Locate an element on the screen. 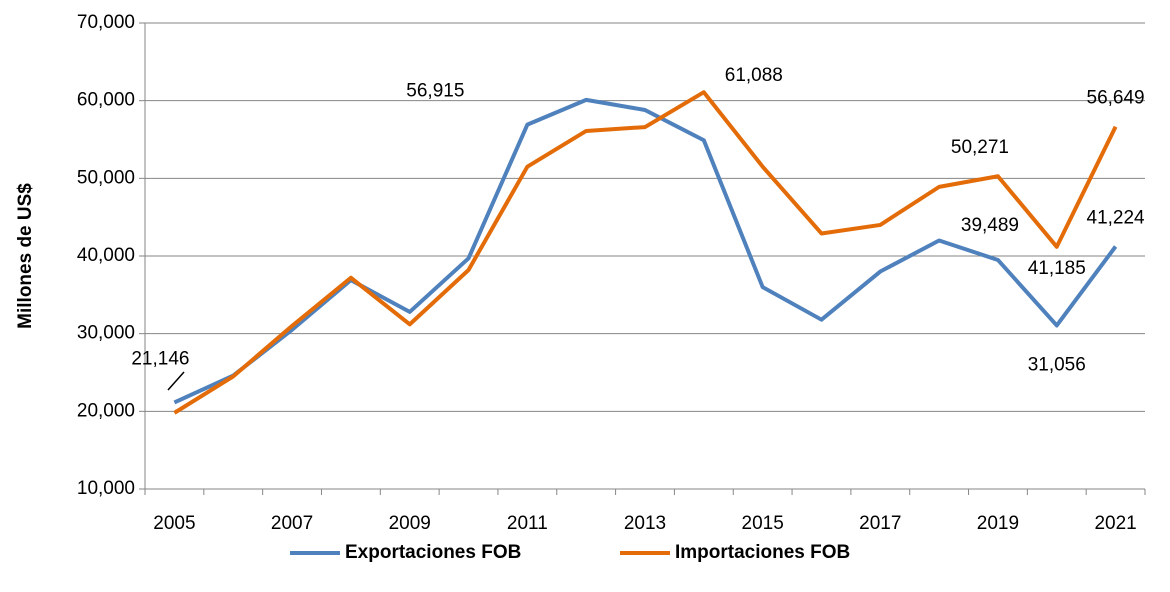 Image resolution: width=1170 pixels, height=592 pixels. legend-label: Importaciones FOB is located at coordinates (762, 552).